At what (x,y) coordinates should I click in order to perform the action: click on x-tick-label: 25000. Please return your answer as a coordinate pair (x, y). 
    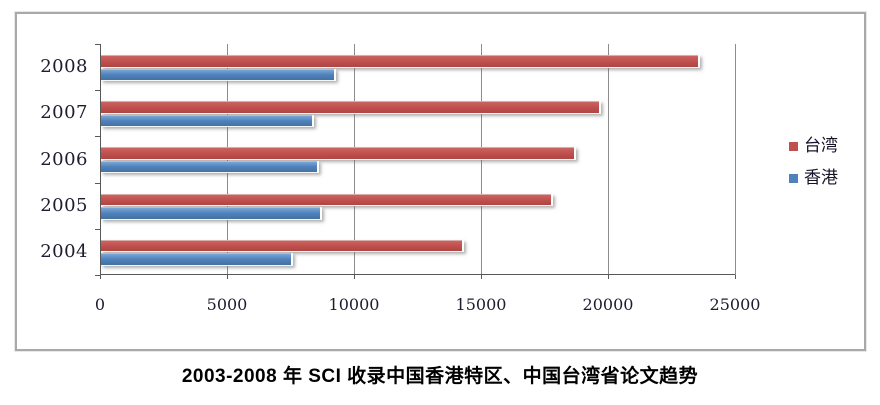
    Looking at the image, I should click on (735, 304).